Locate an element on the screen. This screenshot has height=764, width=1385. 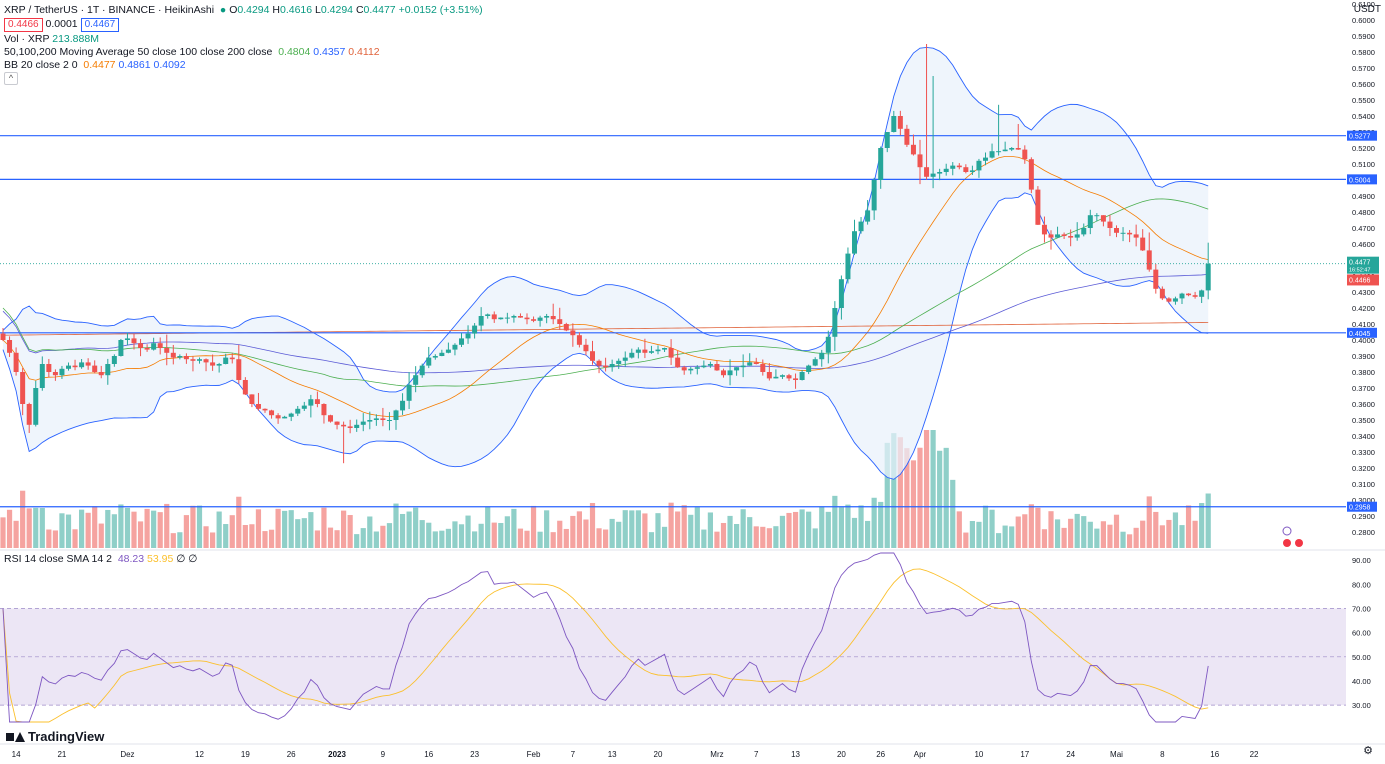
price-tick-label: 0.4800 is located at coordinates (1363, 212).